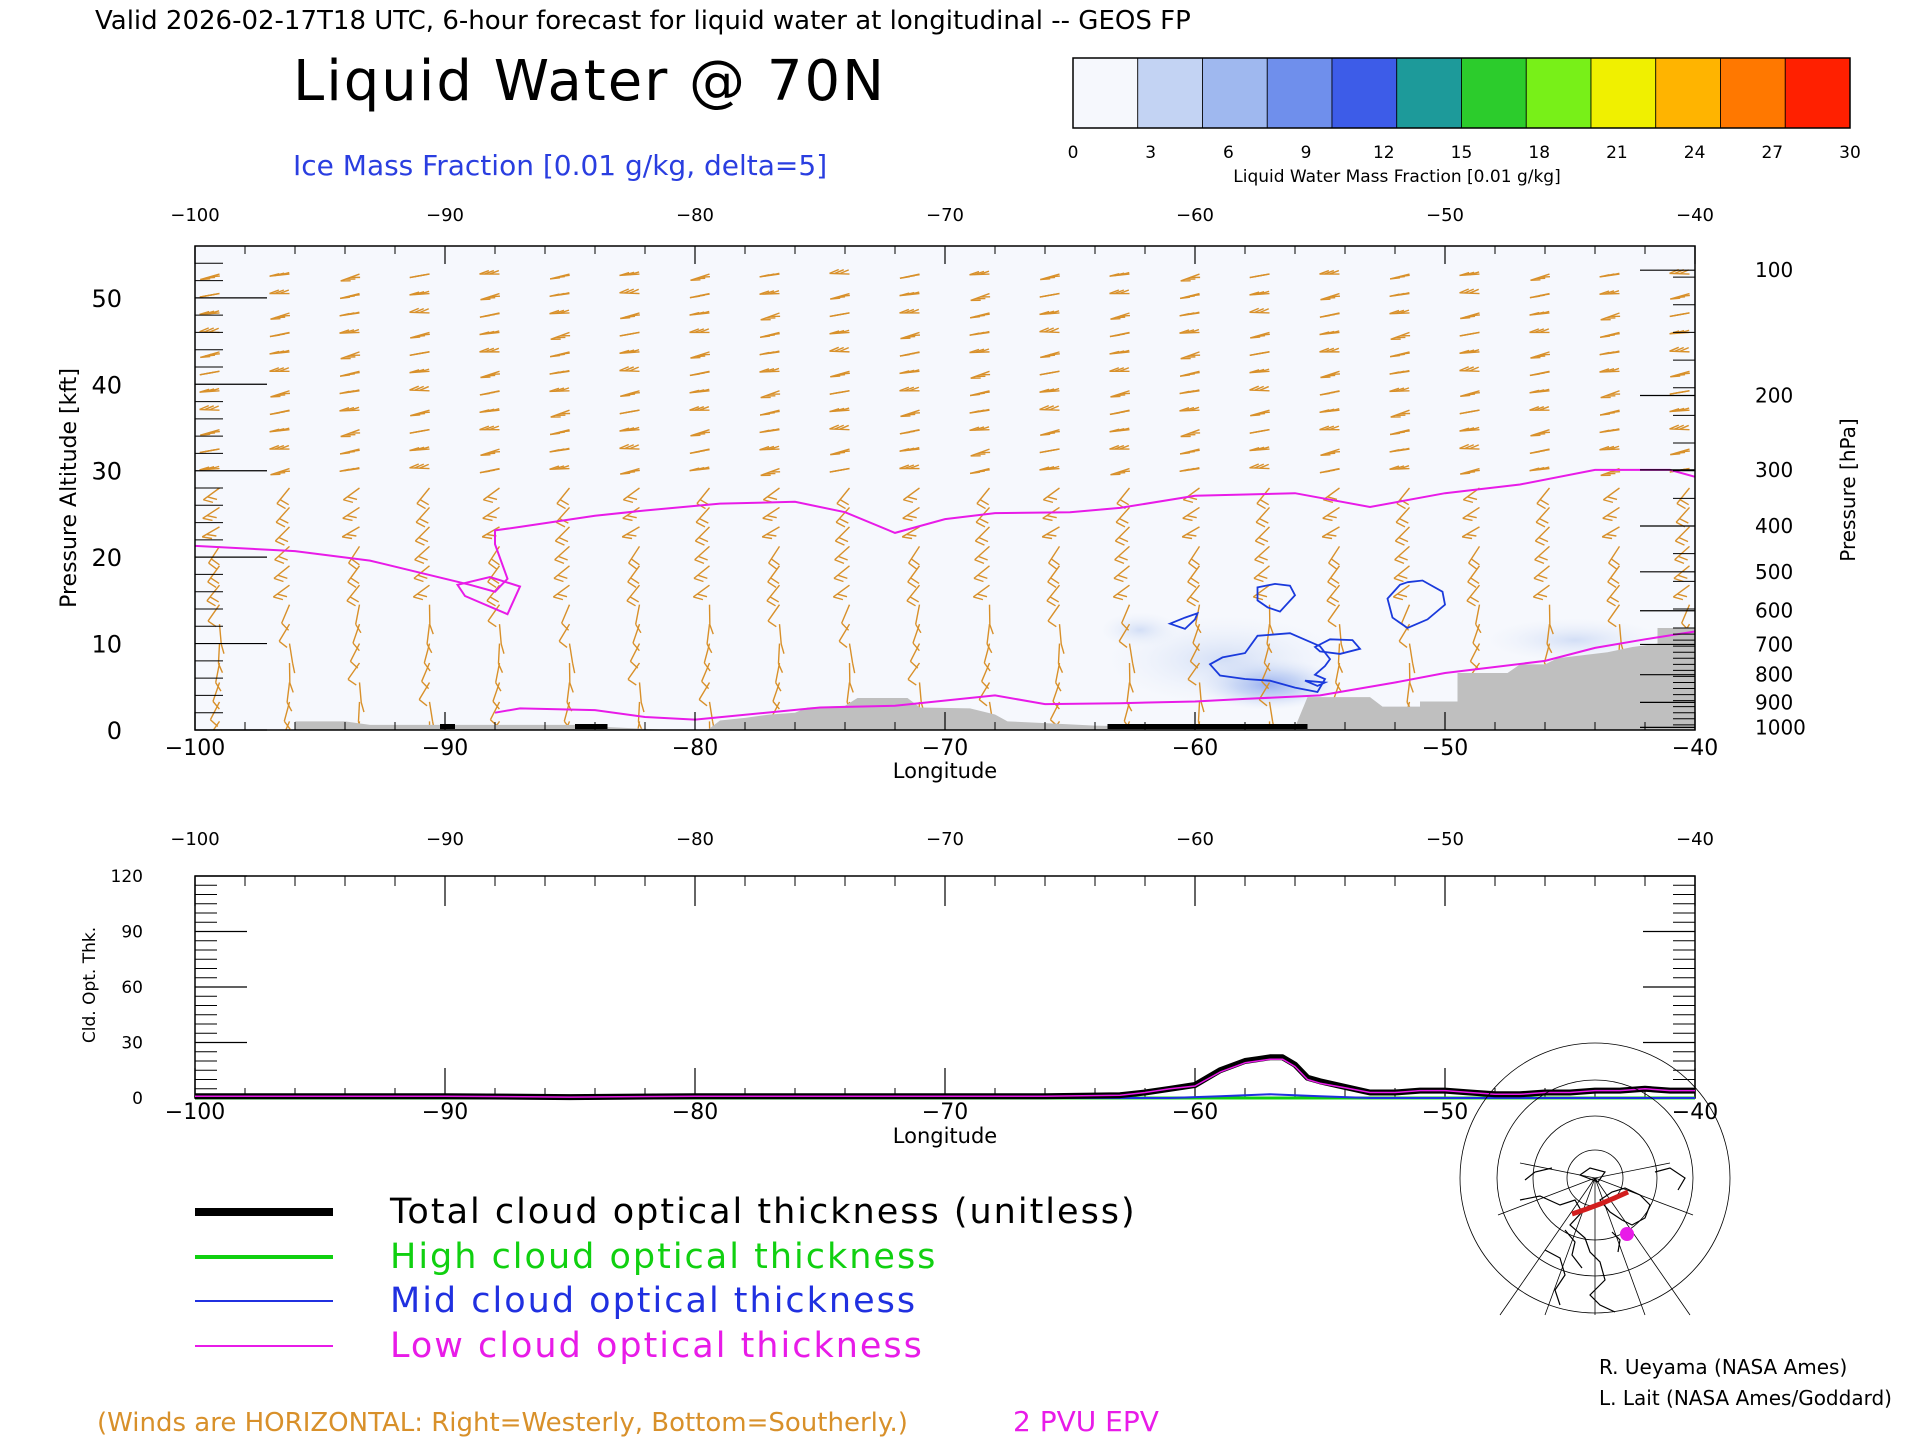 The image size is (1920, 1440). I want to click on colorbar-tick-label: 18, so click(1539, 153).